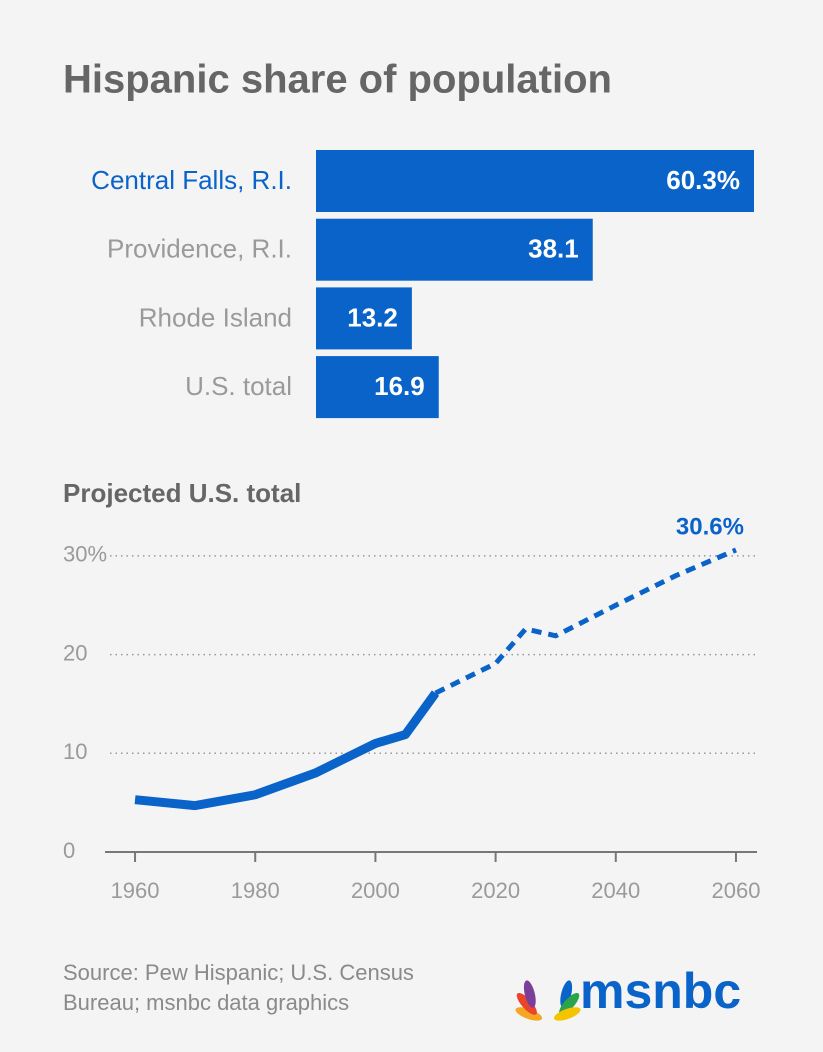 The height and width of the screenshot is (1052, 823). I want to click on y-tick-label: 0, so click(69, 850).